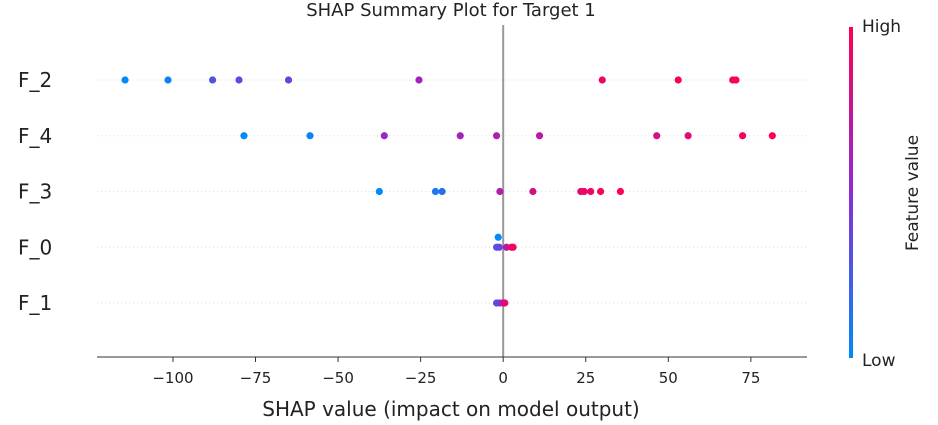  I want to click on feature-label: F_1, so click(35, 303).